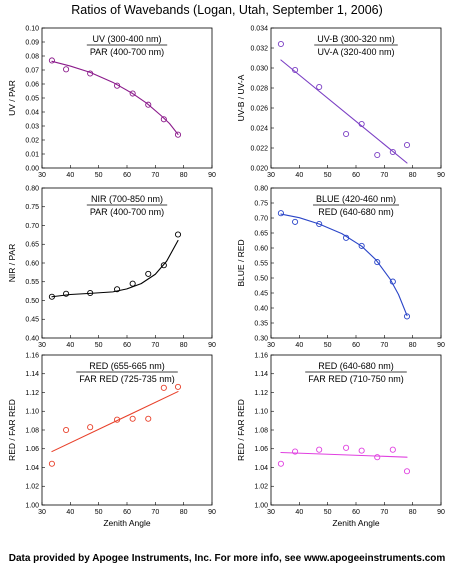  Describe the element at coordinates (127, 366) in the screenshot. I see `ratio-numerator: RED (655-665 nm)` at that location.